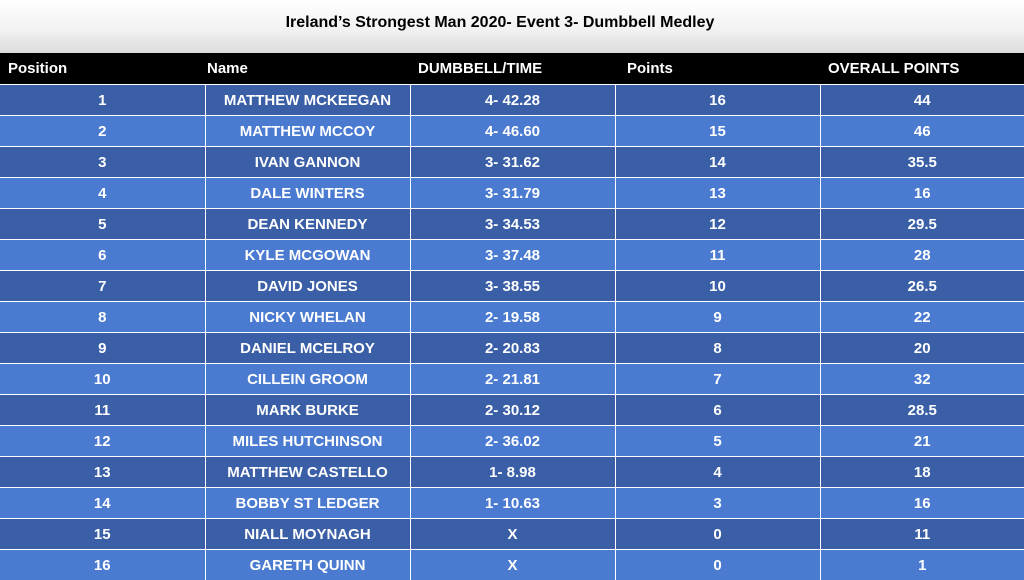 The image size is (1024, 580). I want to click on cell-dumbbell-time: 3- 31.79, so click(512, 193).